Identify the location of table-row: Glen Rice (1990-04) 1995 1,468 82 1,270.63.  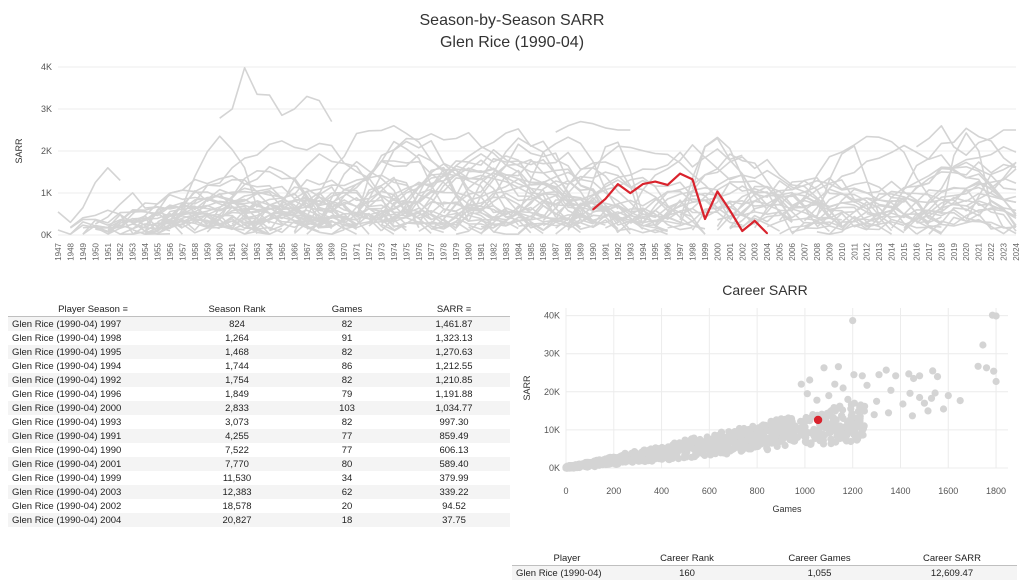
(259, 352).